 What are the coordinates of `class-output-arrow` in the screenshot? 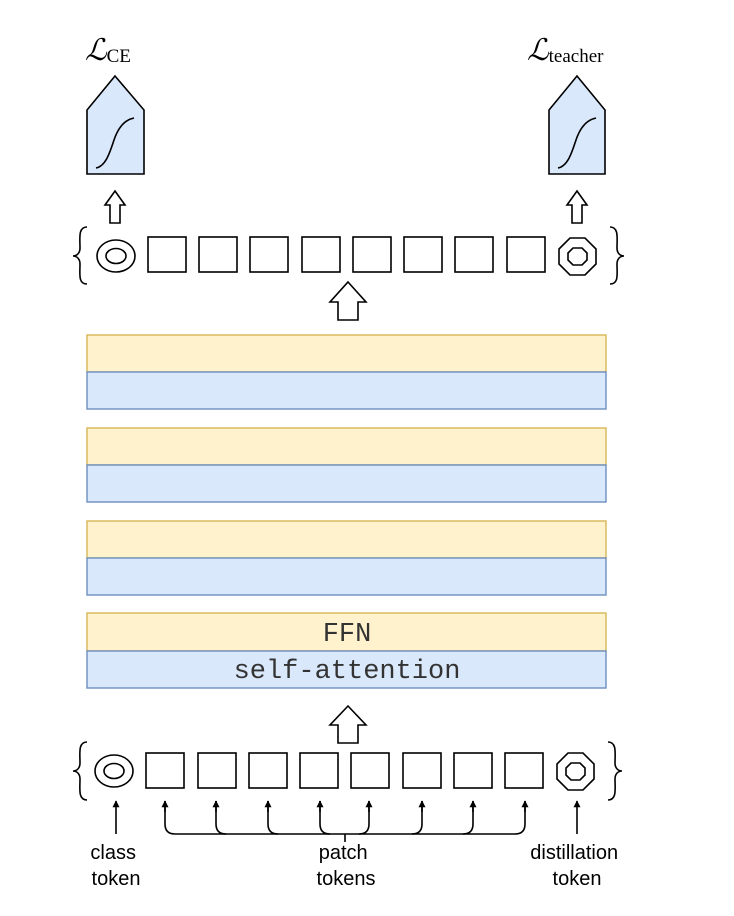 It's located at (115, 206).